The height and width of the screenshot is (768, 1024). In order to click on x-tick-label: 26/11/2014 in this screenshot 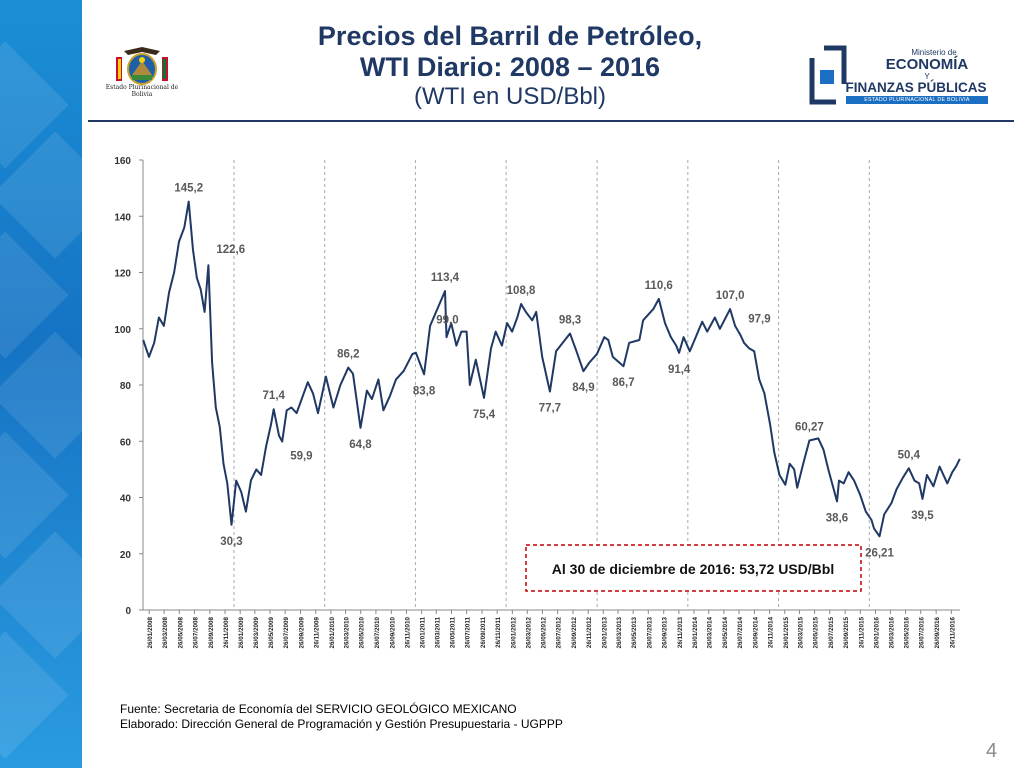, I will do `click(771, 633)`.